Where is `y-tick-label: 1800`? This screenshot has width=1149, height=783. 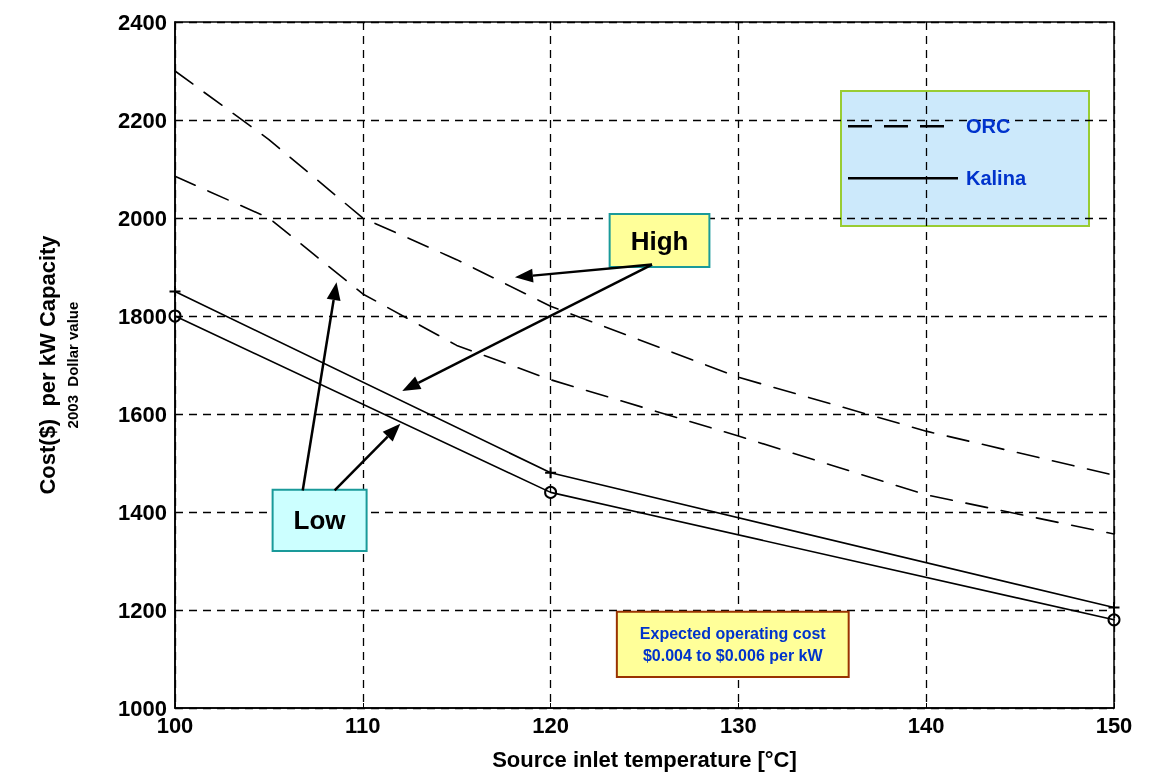
y-tick-label: 1800 is located at coordinates (142, 316).